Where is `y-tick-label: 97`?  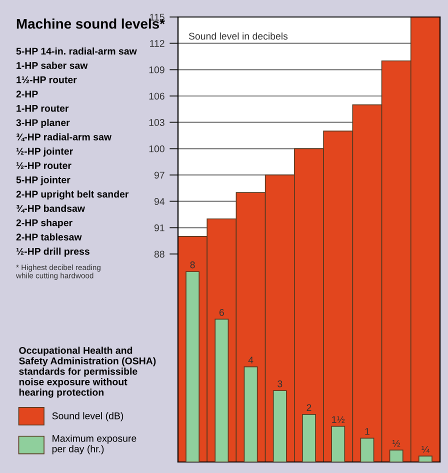
y-tick-label: 97 is located at coordinates (159, 175).